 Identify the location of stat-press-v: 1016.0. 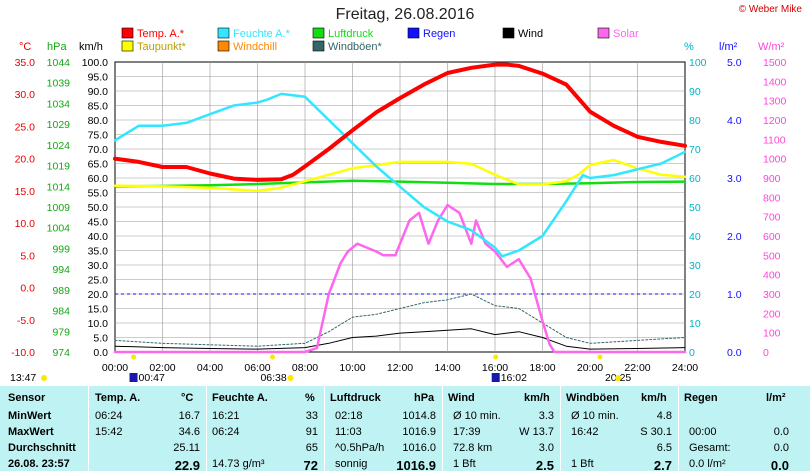
(419, 448).